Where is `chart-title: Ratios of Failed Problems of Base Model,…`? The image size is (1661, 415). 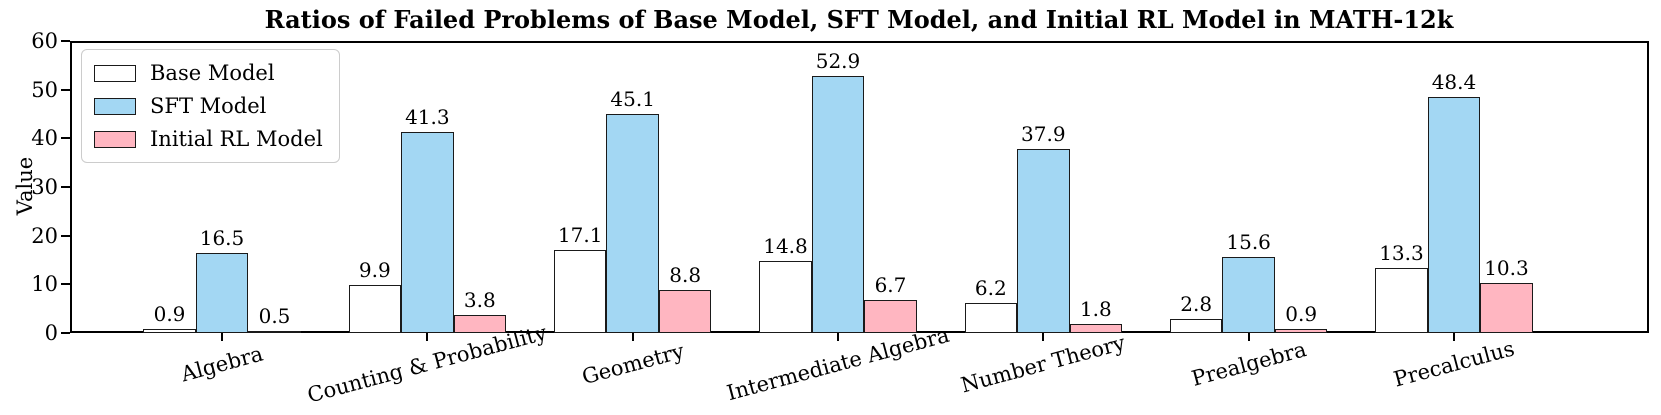
chart-title: Ratios of Failed Problems of Base Model,… is located at coordinates (859, 19).